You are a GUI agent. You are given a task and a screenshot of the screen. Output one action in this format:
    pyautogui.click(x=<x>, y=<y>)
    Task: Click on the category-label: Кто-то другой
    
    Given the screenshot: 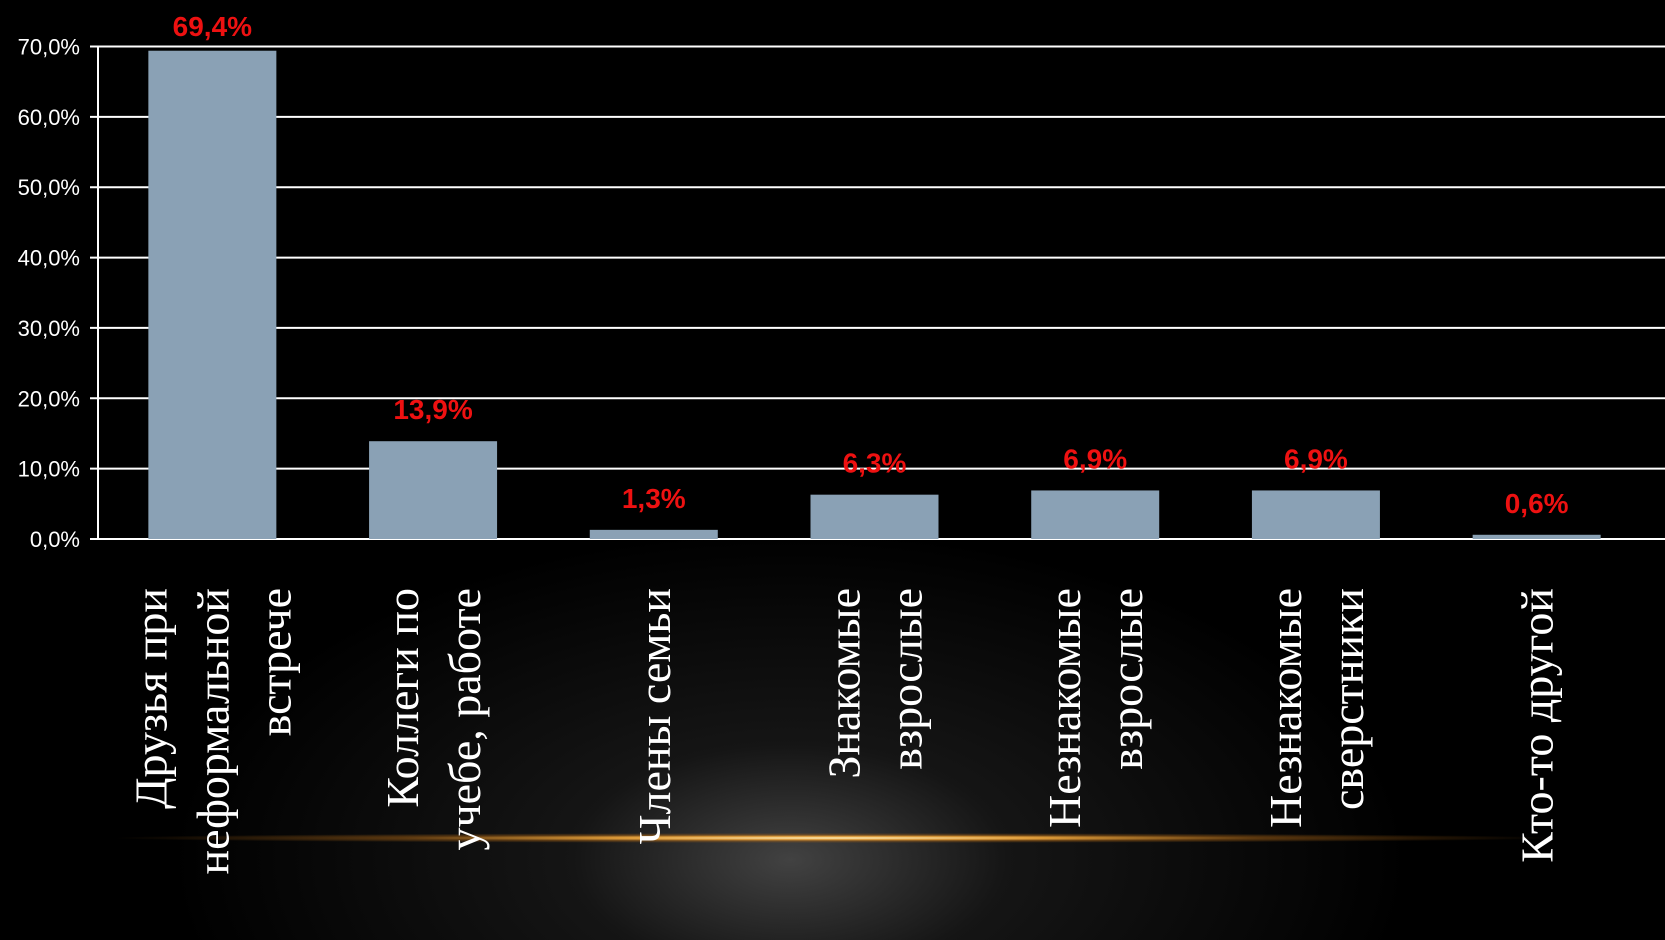 What is the action you would take?
    pyautogui.click(x=1537, y=725)
    